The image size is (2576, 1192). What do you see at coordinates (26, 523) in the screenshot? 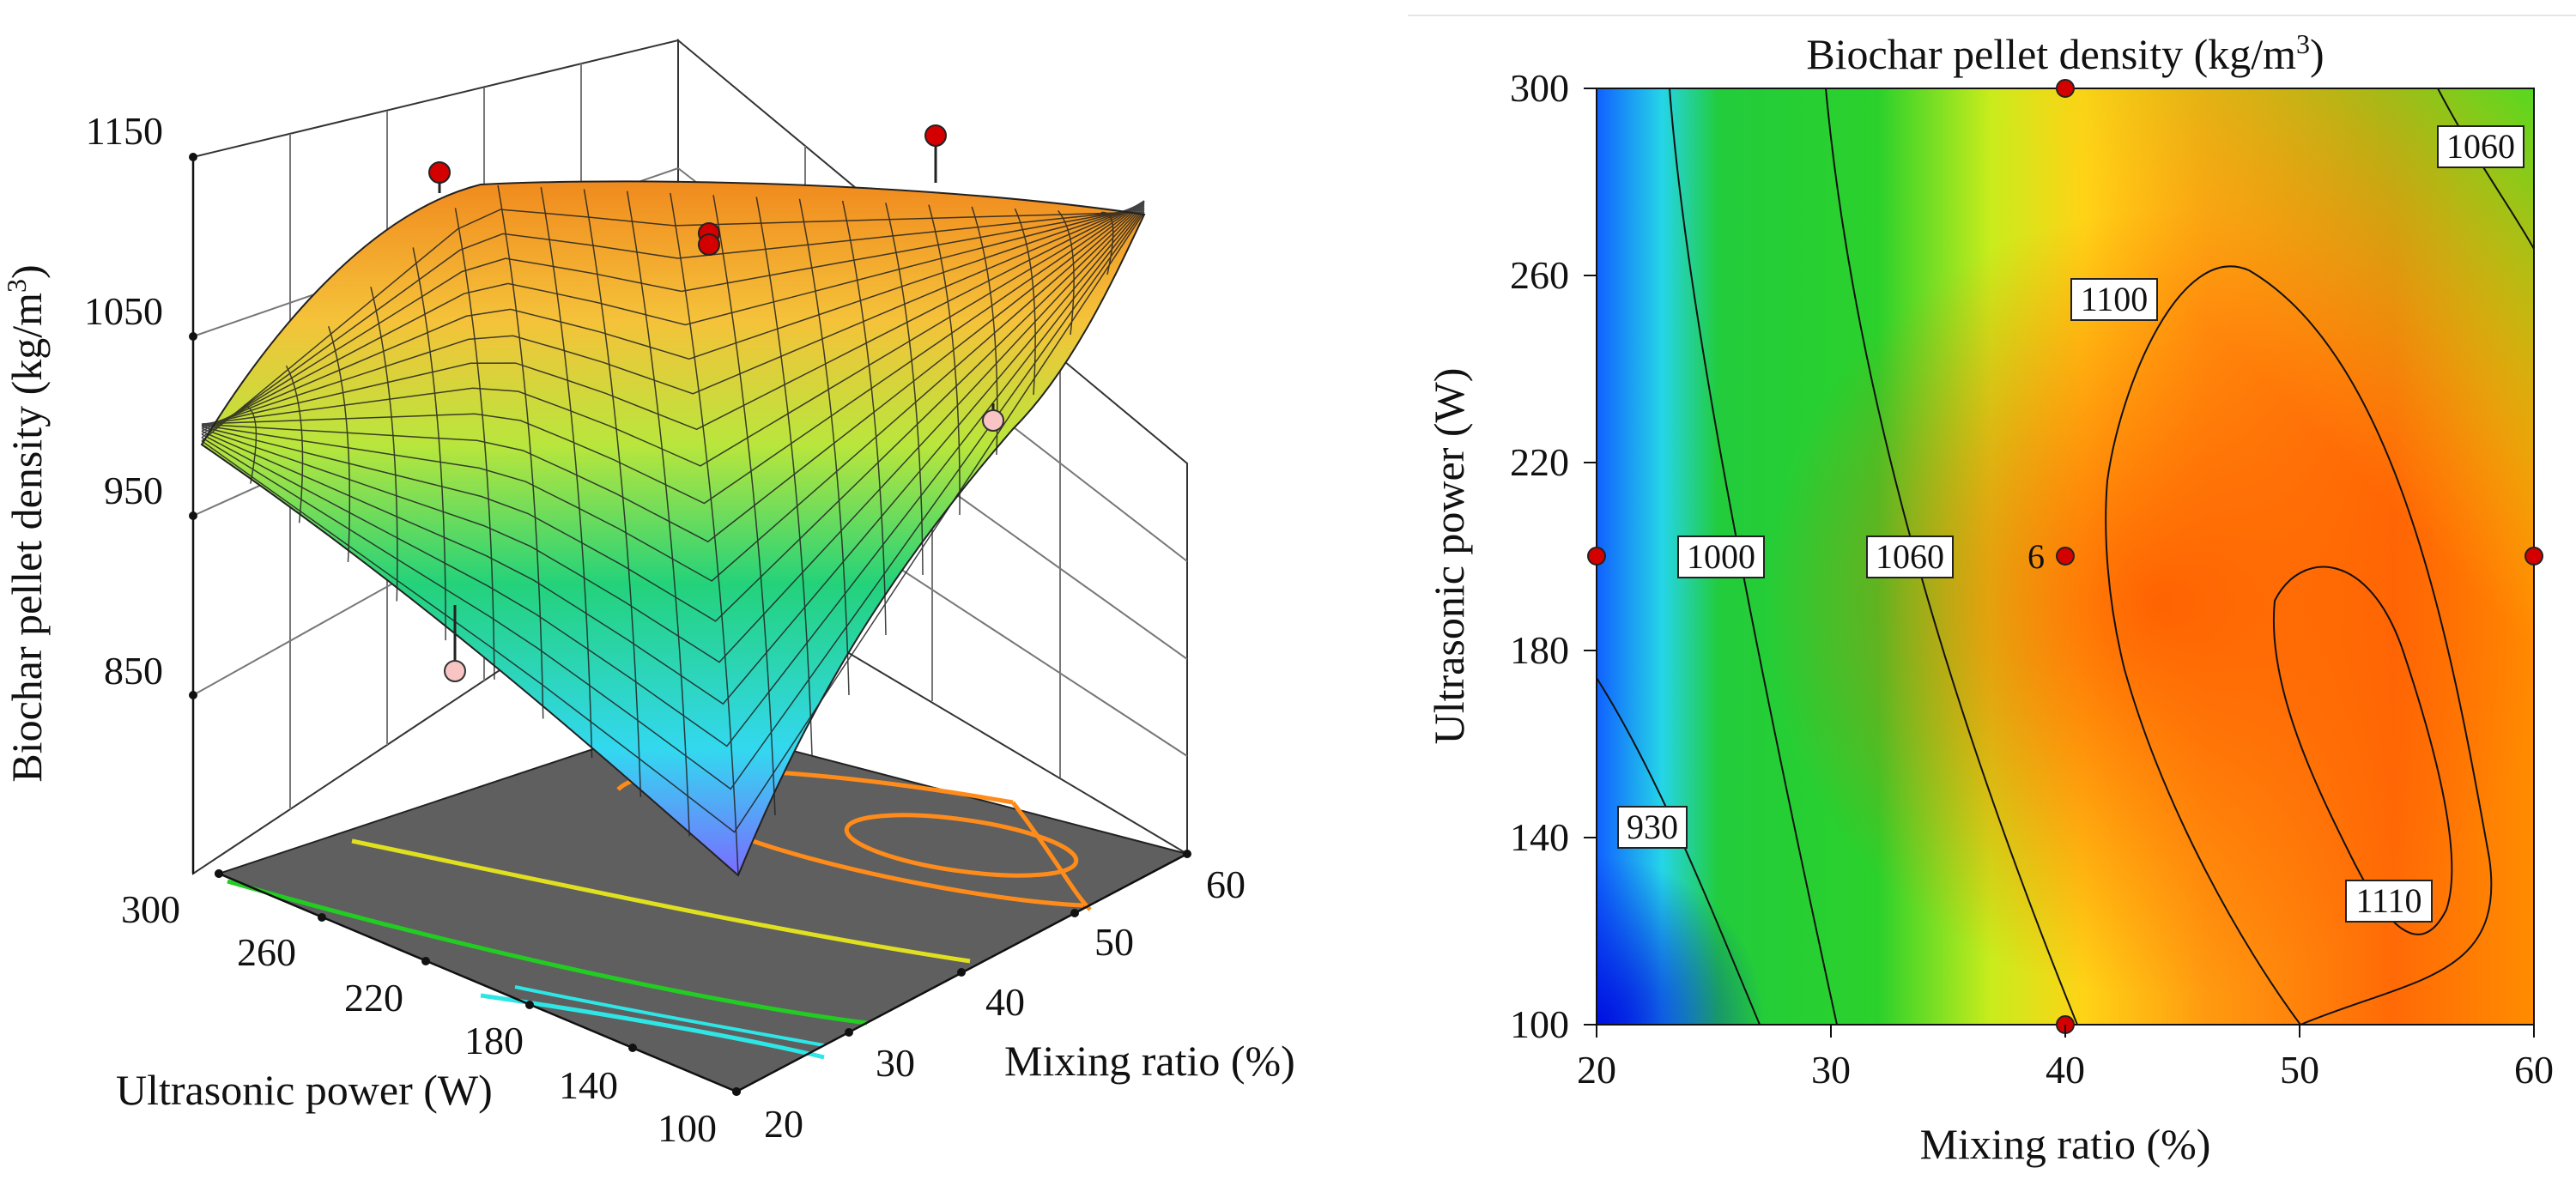
I see `z-axis-label: Biochar pellet density (kg/m3)` at bounding box center [26, 523].